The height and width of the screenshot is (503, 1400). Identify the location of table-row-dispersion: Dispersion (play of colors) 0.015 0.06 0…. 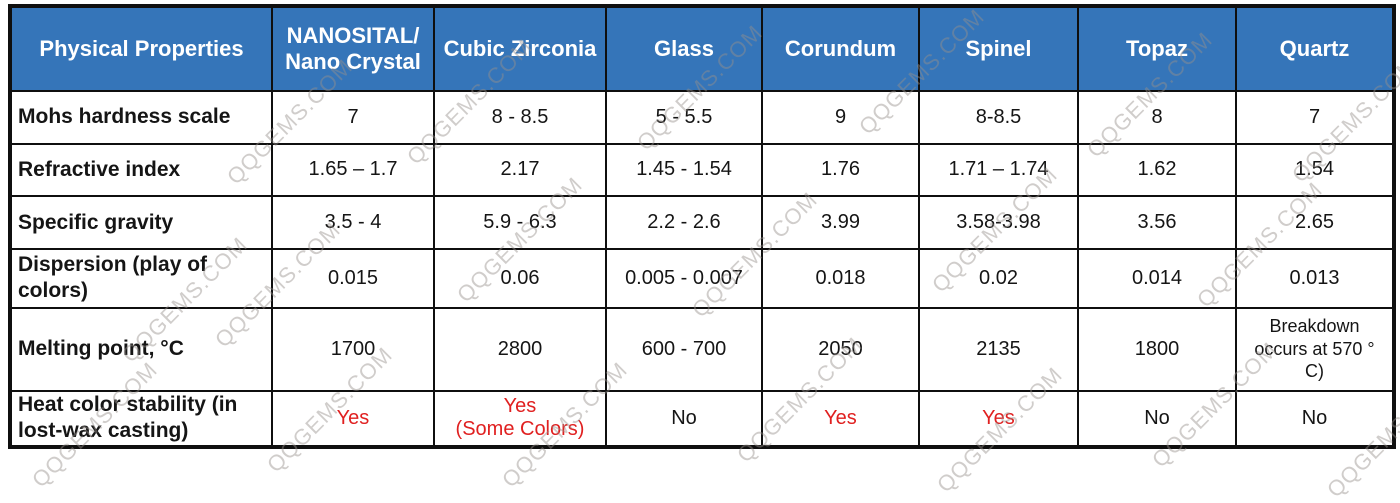
(702, 278).